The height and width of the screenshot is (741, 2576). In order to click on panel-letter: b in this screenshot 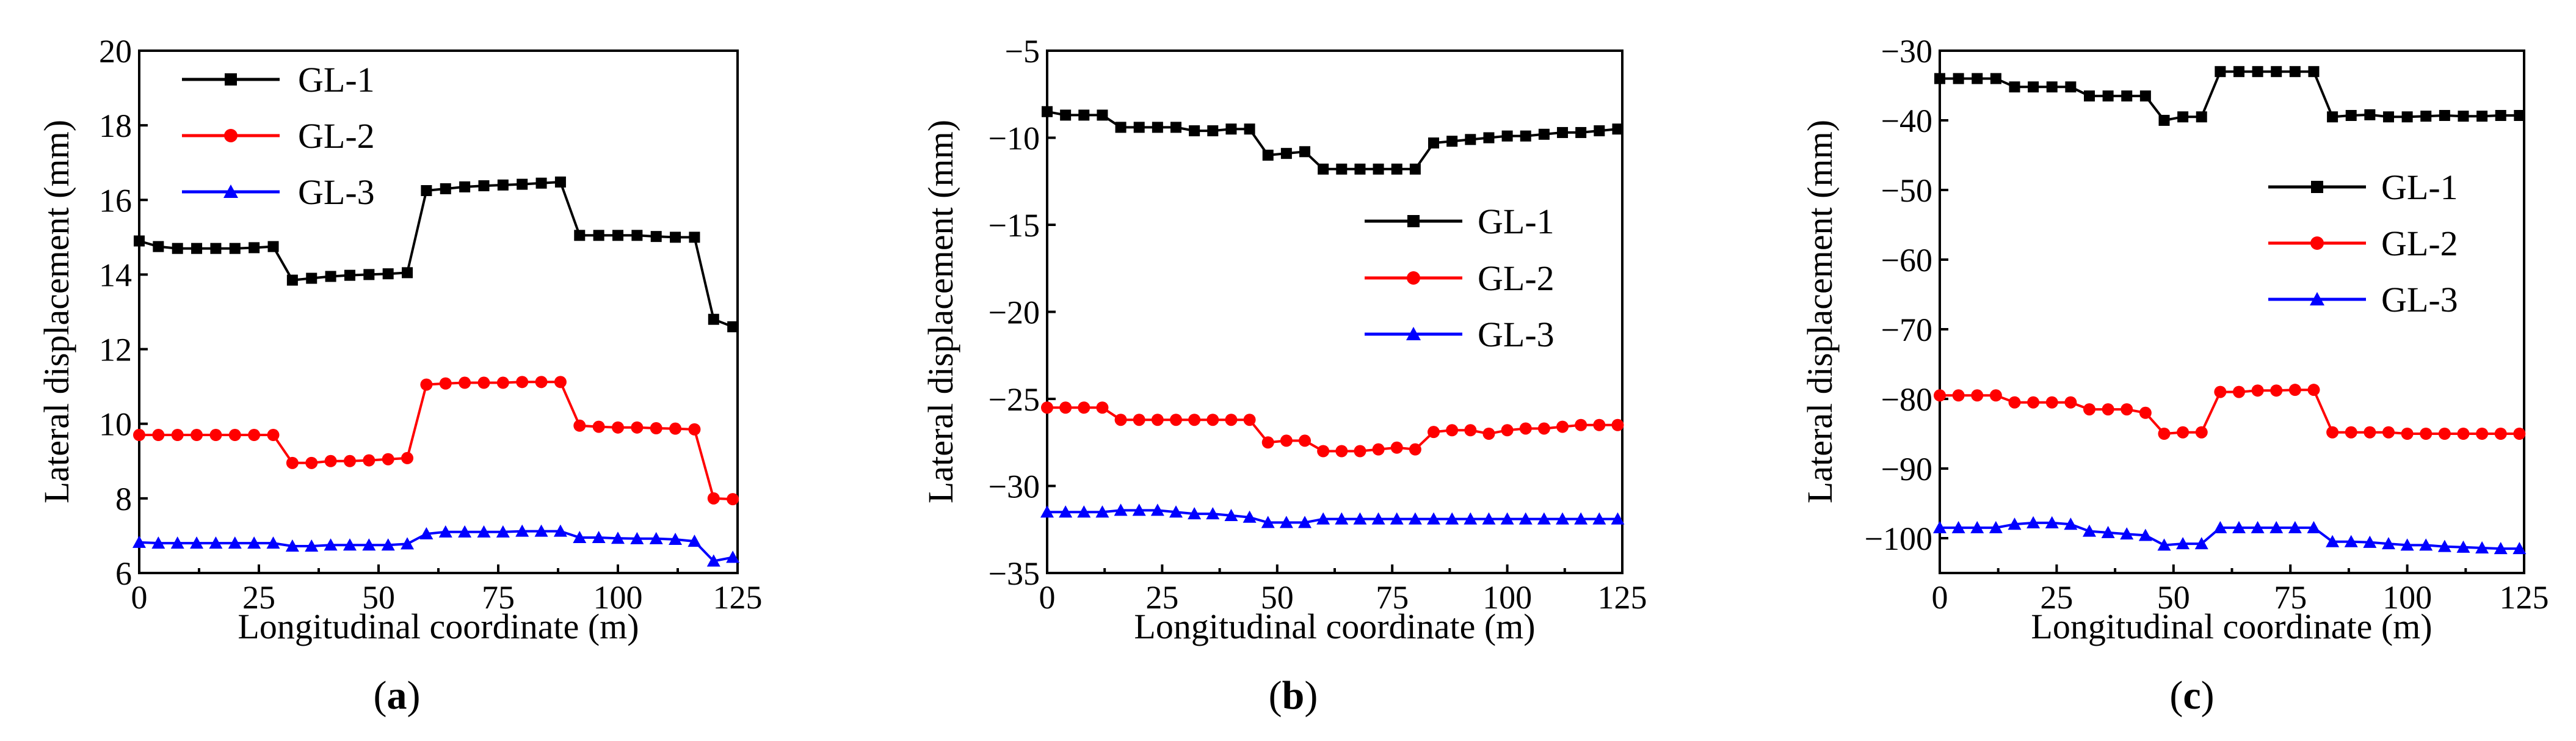, I will do `click(1293, 695)`.